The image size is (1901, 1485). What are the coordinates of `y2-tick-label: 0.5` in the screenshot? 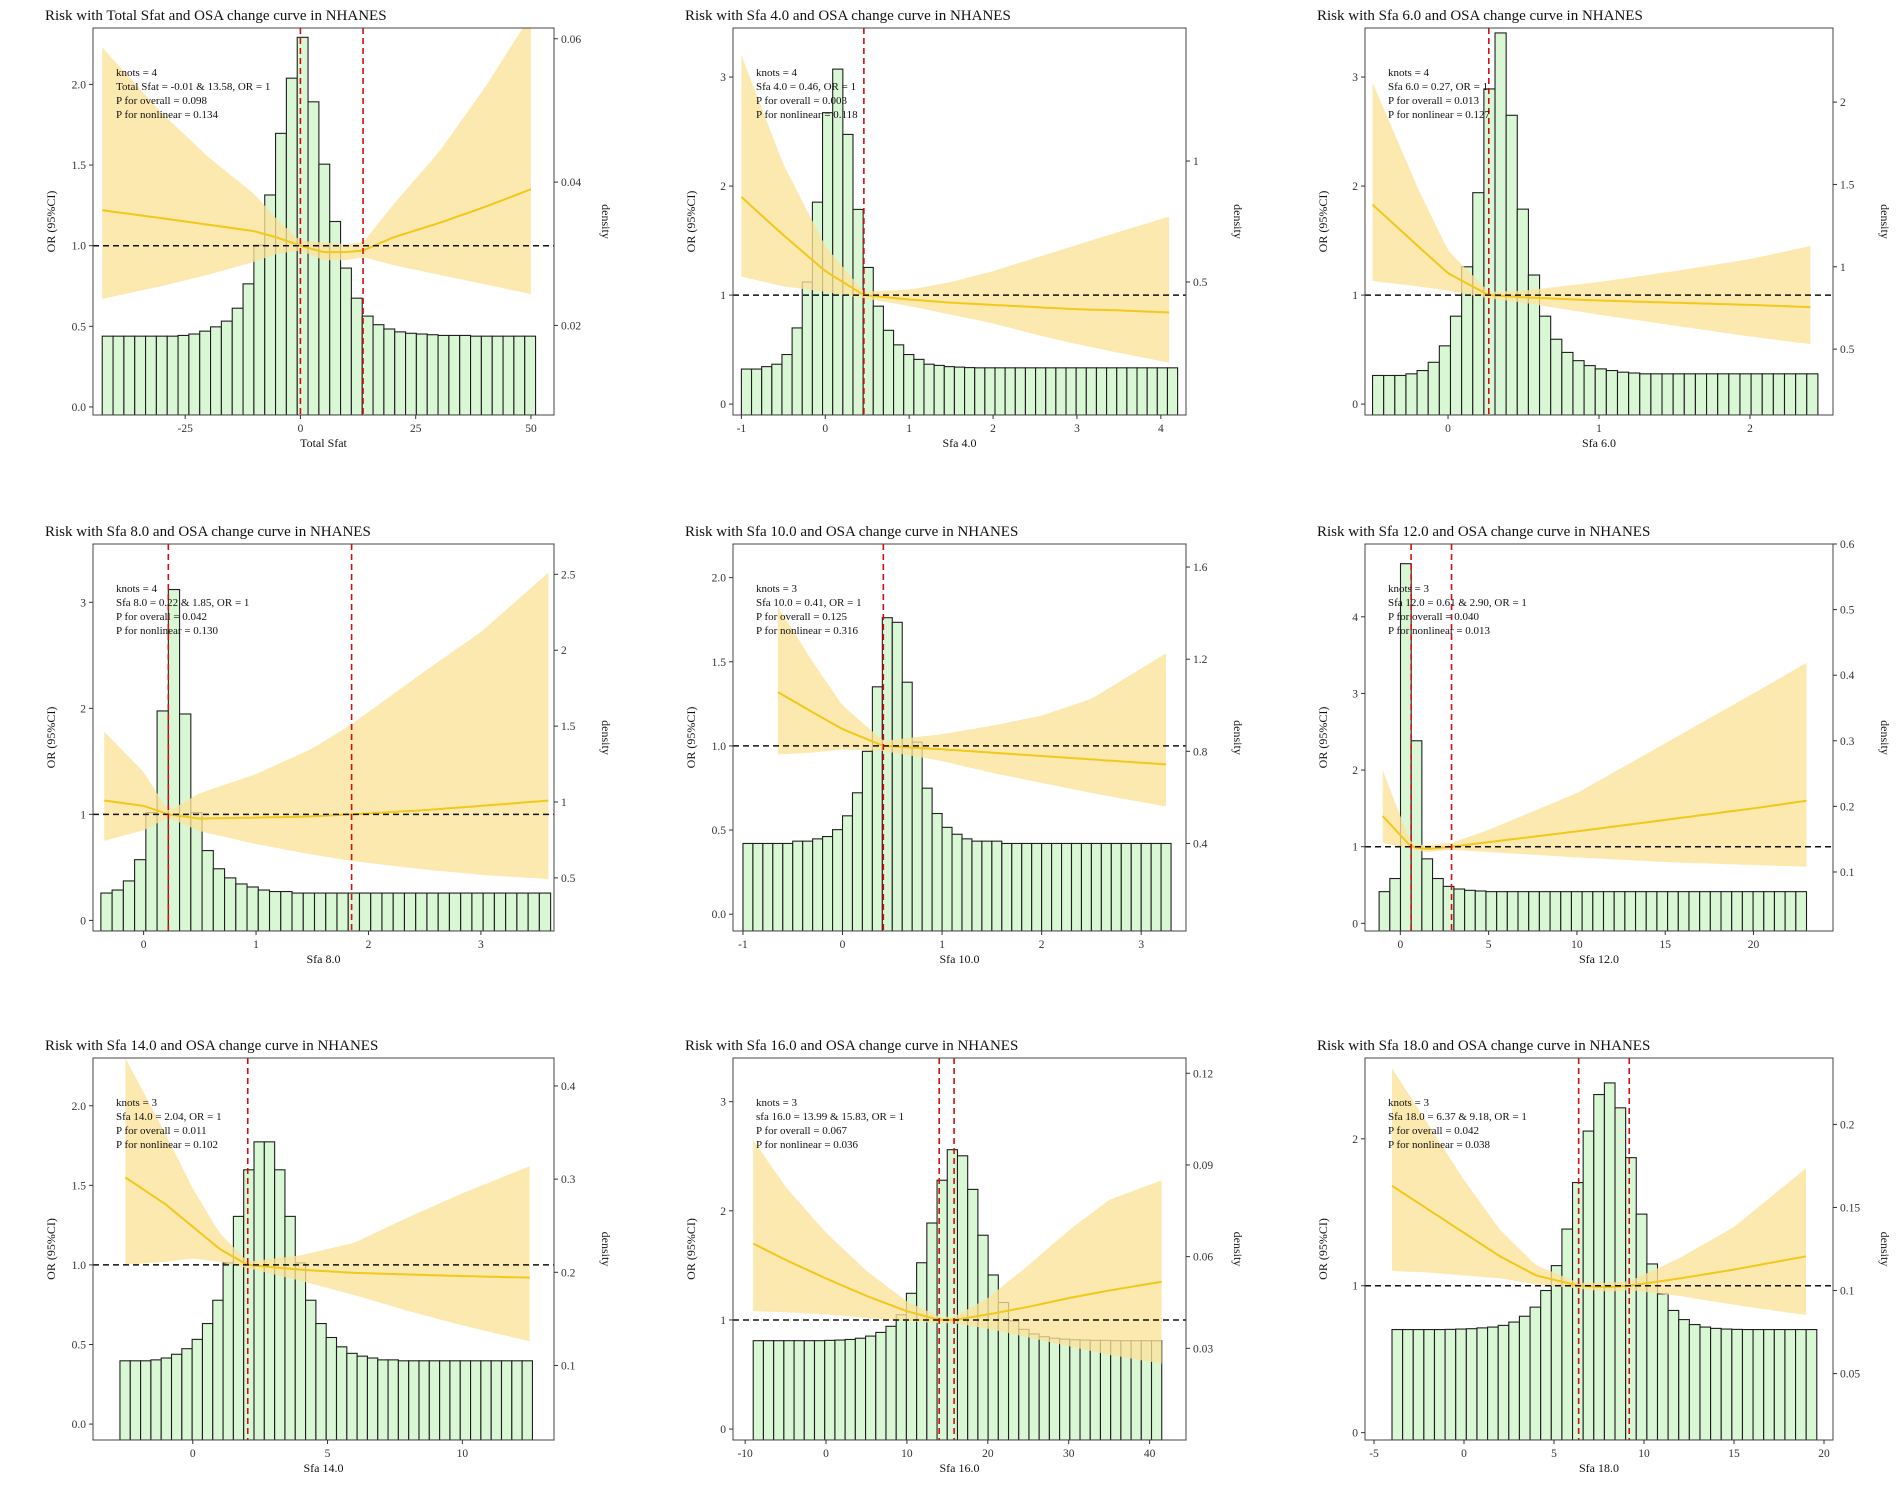 It's located at (1200, 283).